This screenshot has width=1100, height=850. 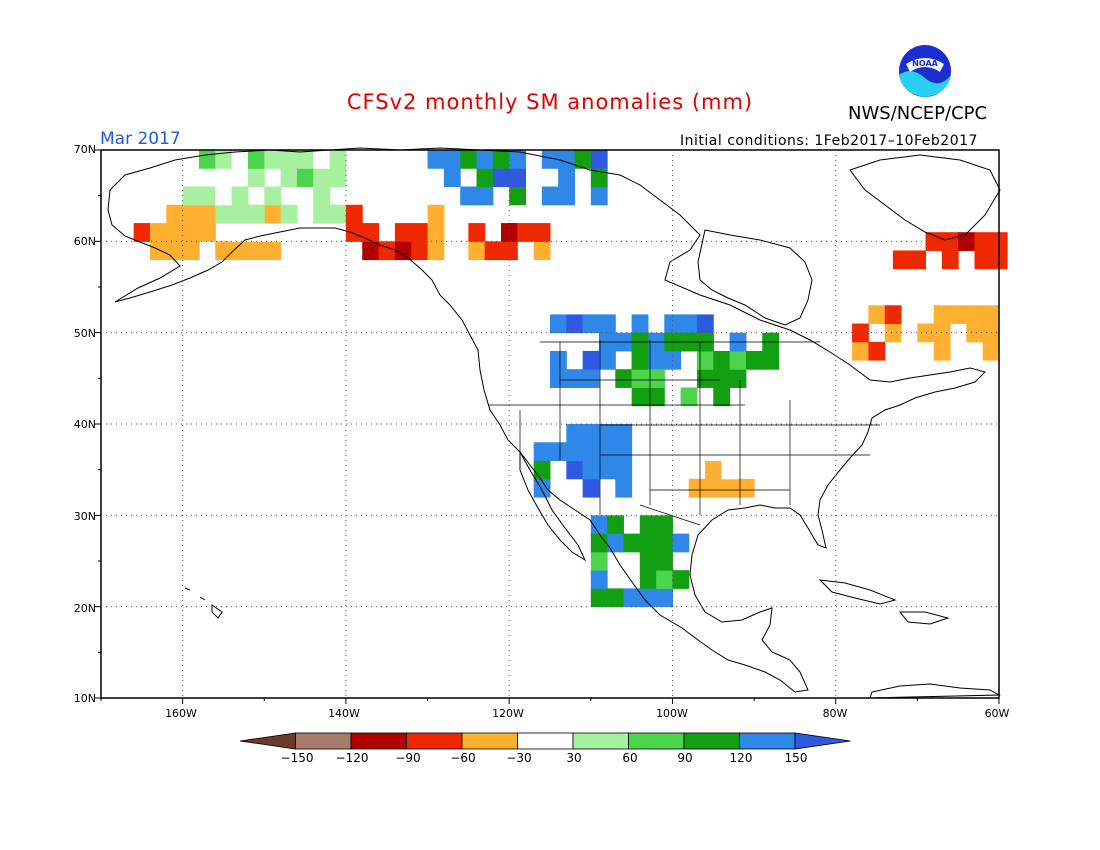 I want to click on noaa-logo-text: NOAA, so click(x=925, y=63).